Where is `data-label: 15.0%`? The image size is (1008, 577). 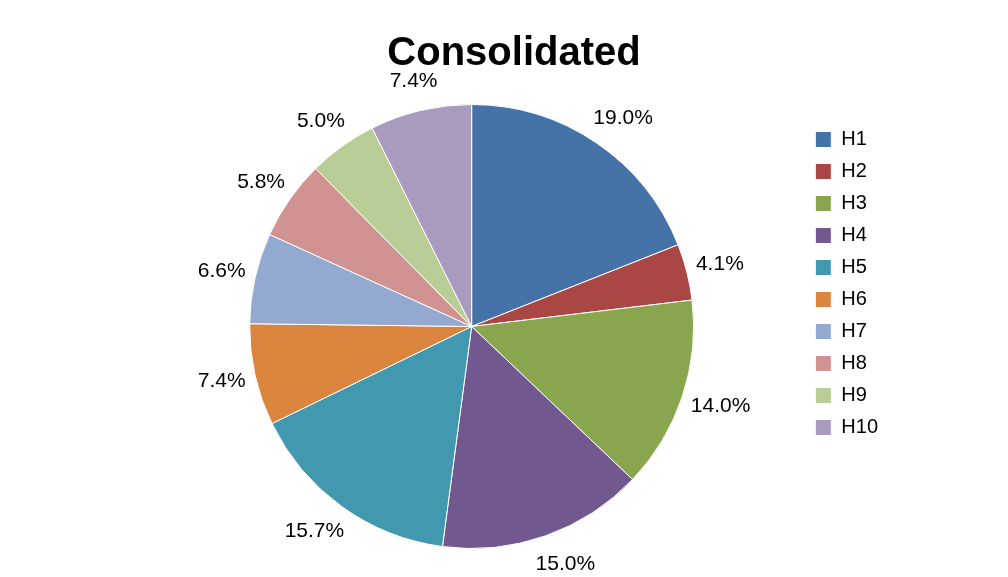 data-label: 15.0% is located at coordinates (565, 562).